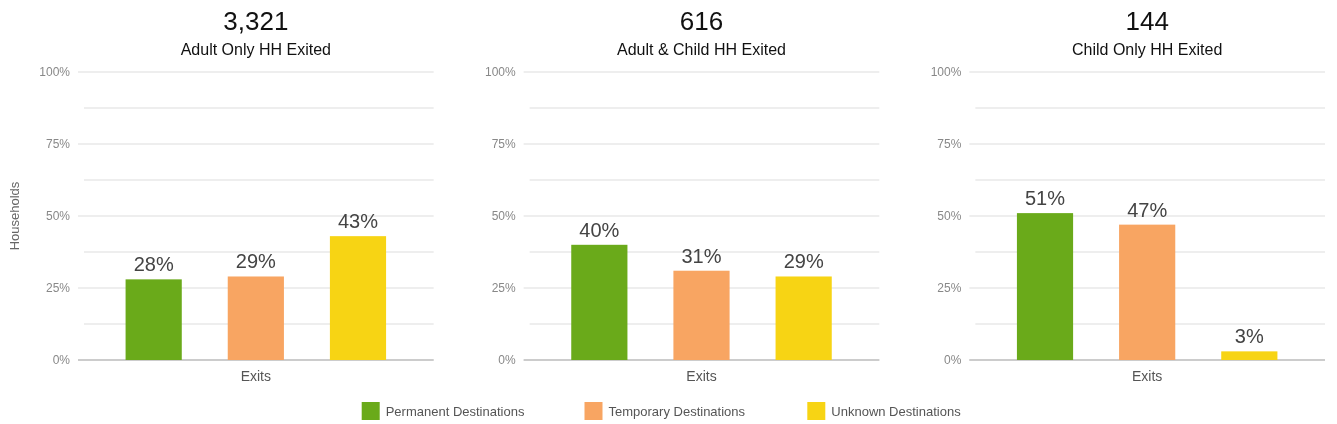 This screenshot has height=424, width=1337. What do you see at coordinates (1147, 21) in the screenshot?
I see `chart-title: 144` at bounding box center [1147, 21].